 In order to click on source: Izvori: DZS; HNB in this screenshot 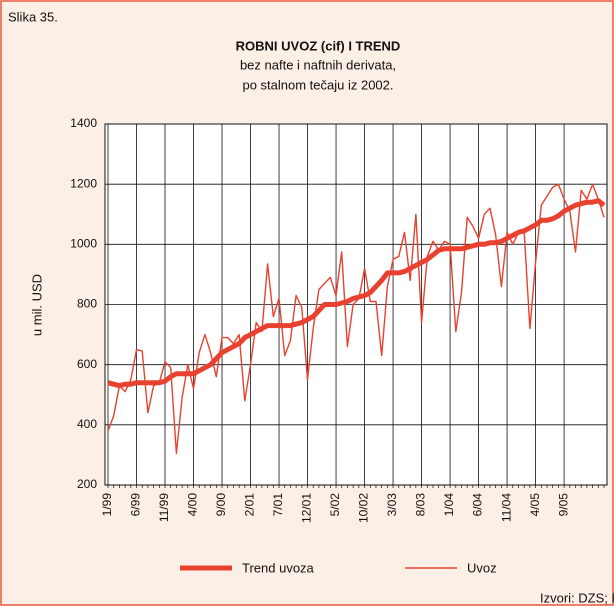, I will do `click(577, 597)`.